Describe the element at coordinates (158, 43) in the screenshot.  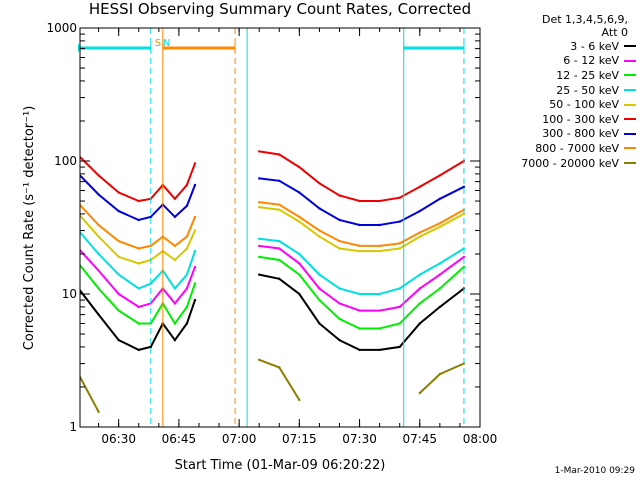
I see `annotation-s: S` at that location.